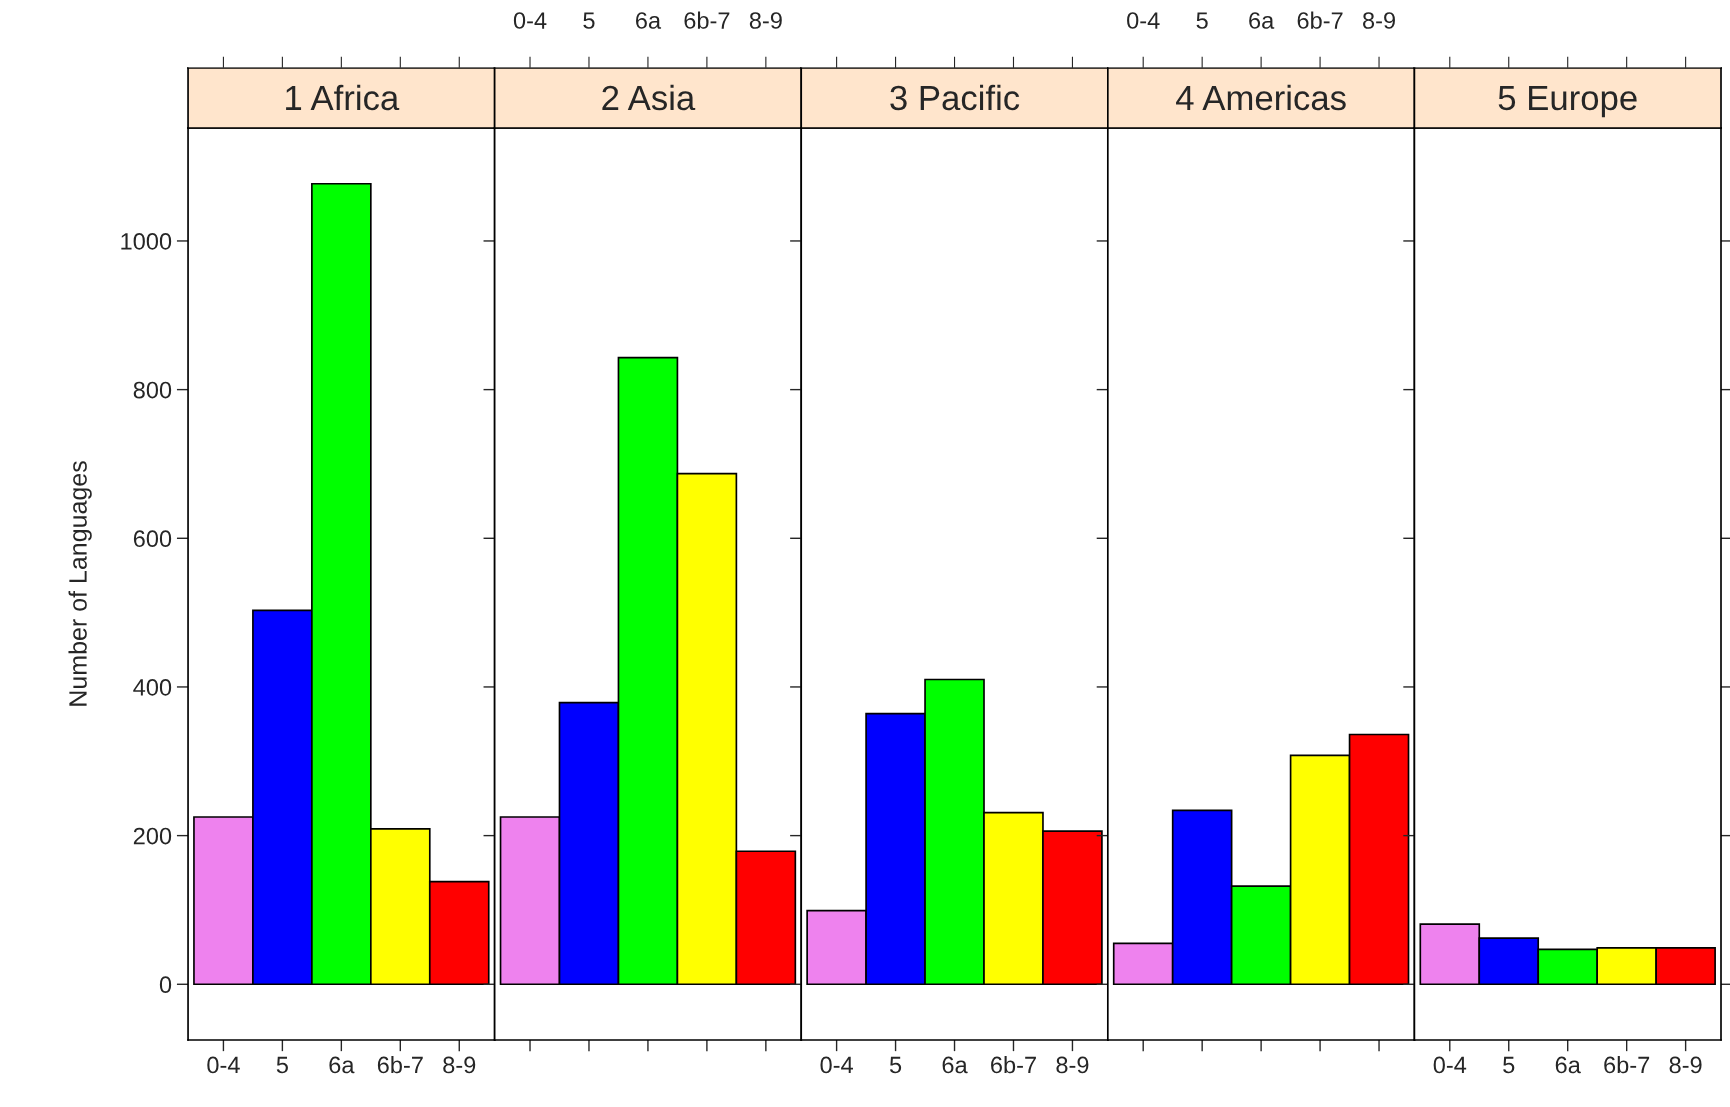  What do you see at coordinates (649, 97) in the screenshot?
I see `chart-title: 2 Asia` at bounding box center [649, 97].